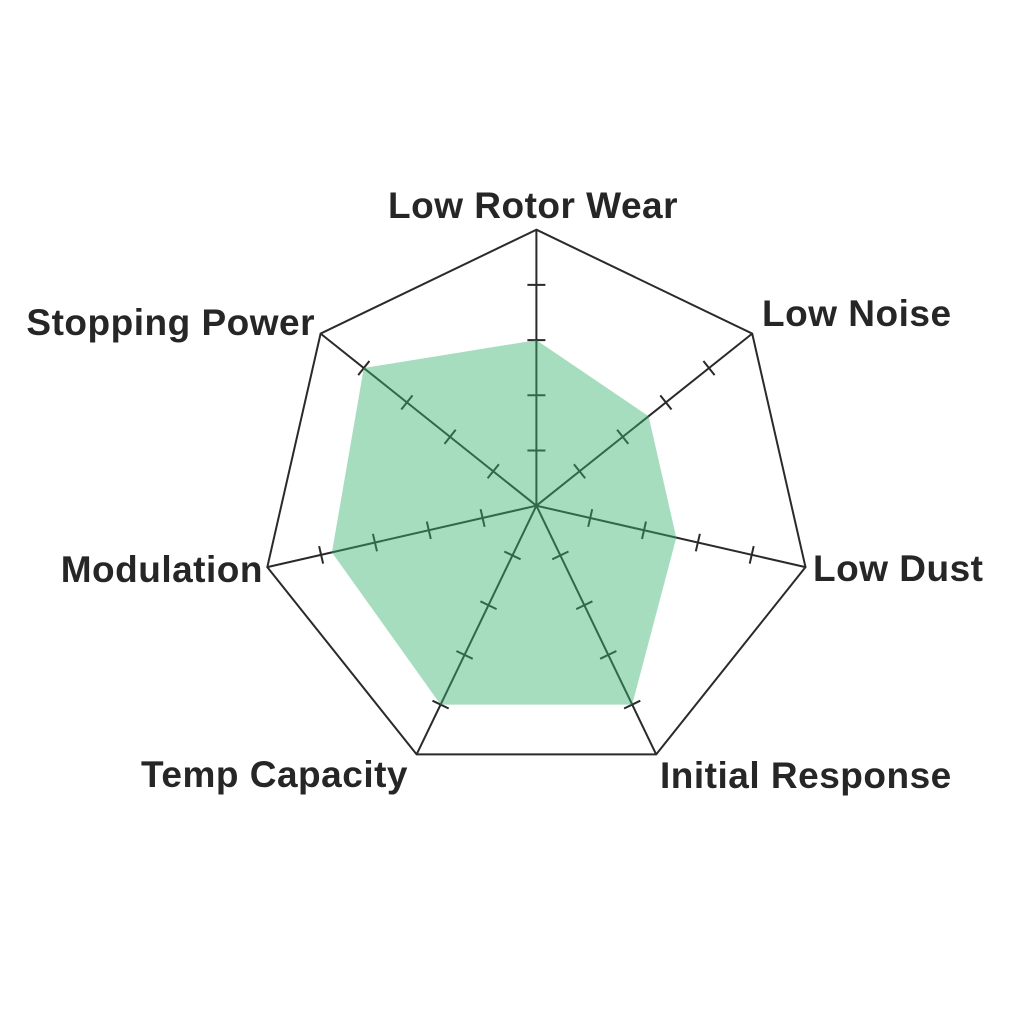 The height and width of the screenshot is (1024, 1024). I want to click on radar-axis-line-temp-capacity, so click(476, 630).